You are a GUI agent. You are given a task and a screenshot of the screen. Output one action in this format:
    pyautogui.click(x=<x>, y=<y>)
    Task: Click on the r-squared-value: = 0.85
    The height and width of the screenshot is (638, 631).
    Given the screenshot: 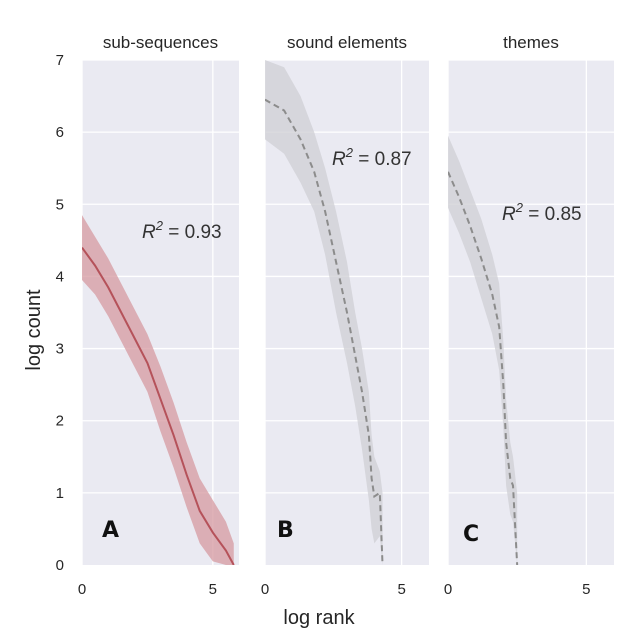 What is the action you would take?
    pyautogui.click(x=552, y=214)
    